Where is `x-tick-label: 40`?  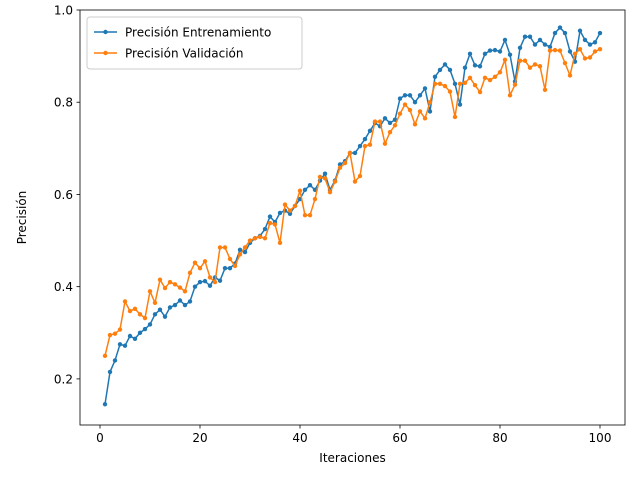 x-tick-label: 40 is located at coordinates (299, 438).